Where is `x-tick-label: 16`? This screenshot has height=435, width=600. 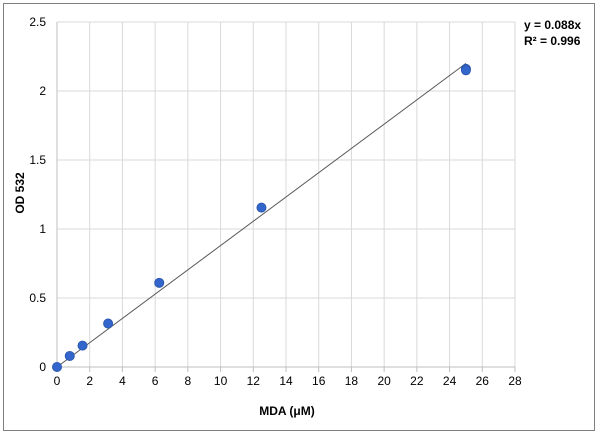 x-tick-label: 16 is located at coordinates (319, 381).